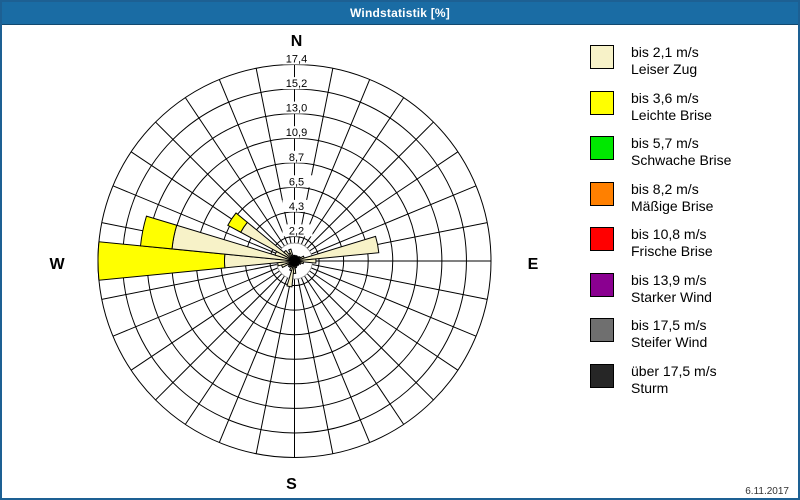 Image resolution: width=800 pixels, height=500 pixels. What do you see at coordinates (297, 41) in the screenshot?
I see `compass-label-n: N` at bounding box center [297, 41].